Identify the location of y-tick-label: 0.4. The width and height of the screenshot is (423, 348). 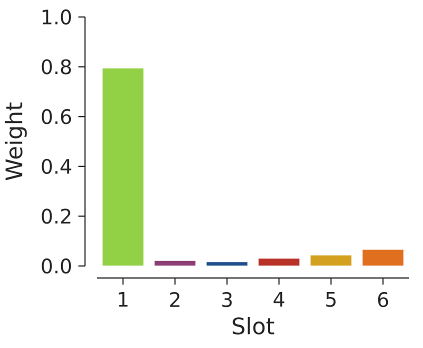
(57, 166).